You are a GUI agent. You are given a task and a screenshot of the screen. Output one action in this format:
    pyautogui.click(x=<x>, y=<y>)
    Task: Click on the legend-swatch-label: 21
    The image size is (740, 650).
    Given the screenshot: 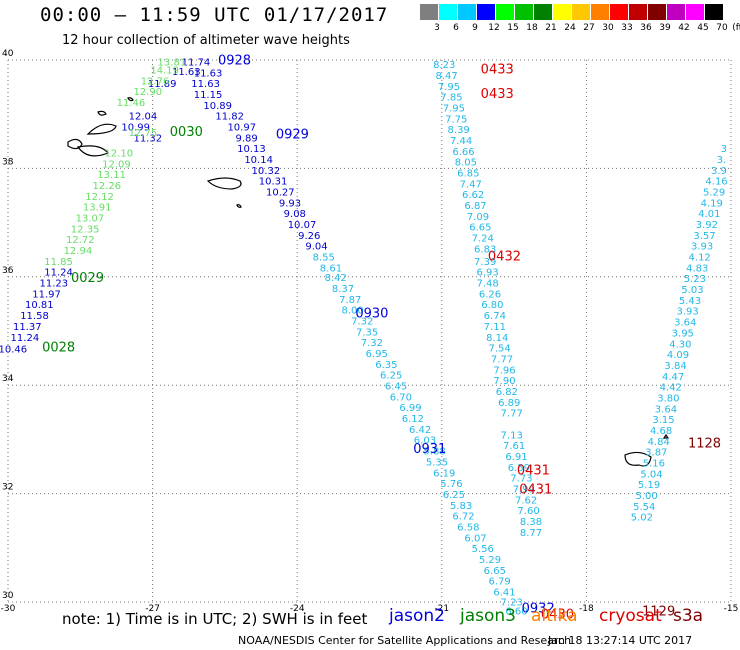 What is the action you would take?
    pyautogui.click(x=551, y=28)
    